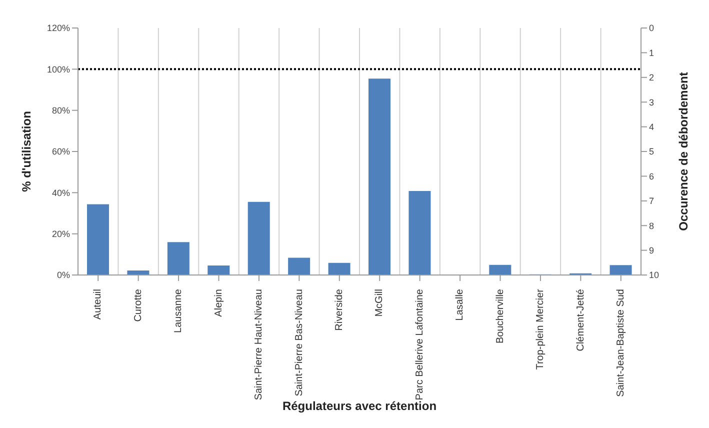 This screenshot has width=709, height=428. I want to click on y-tick-label: 20%, so click(61, 234).